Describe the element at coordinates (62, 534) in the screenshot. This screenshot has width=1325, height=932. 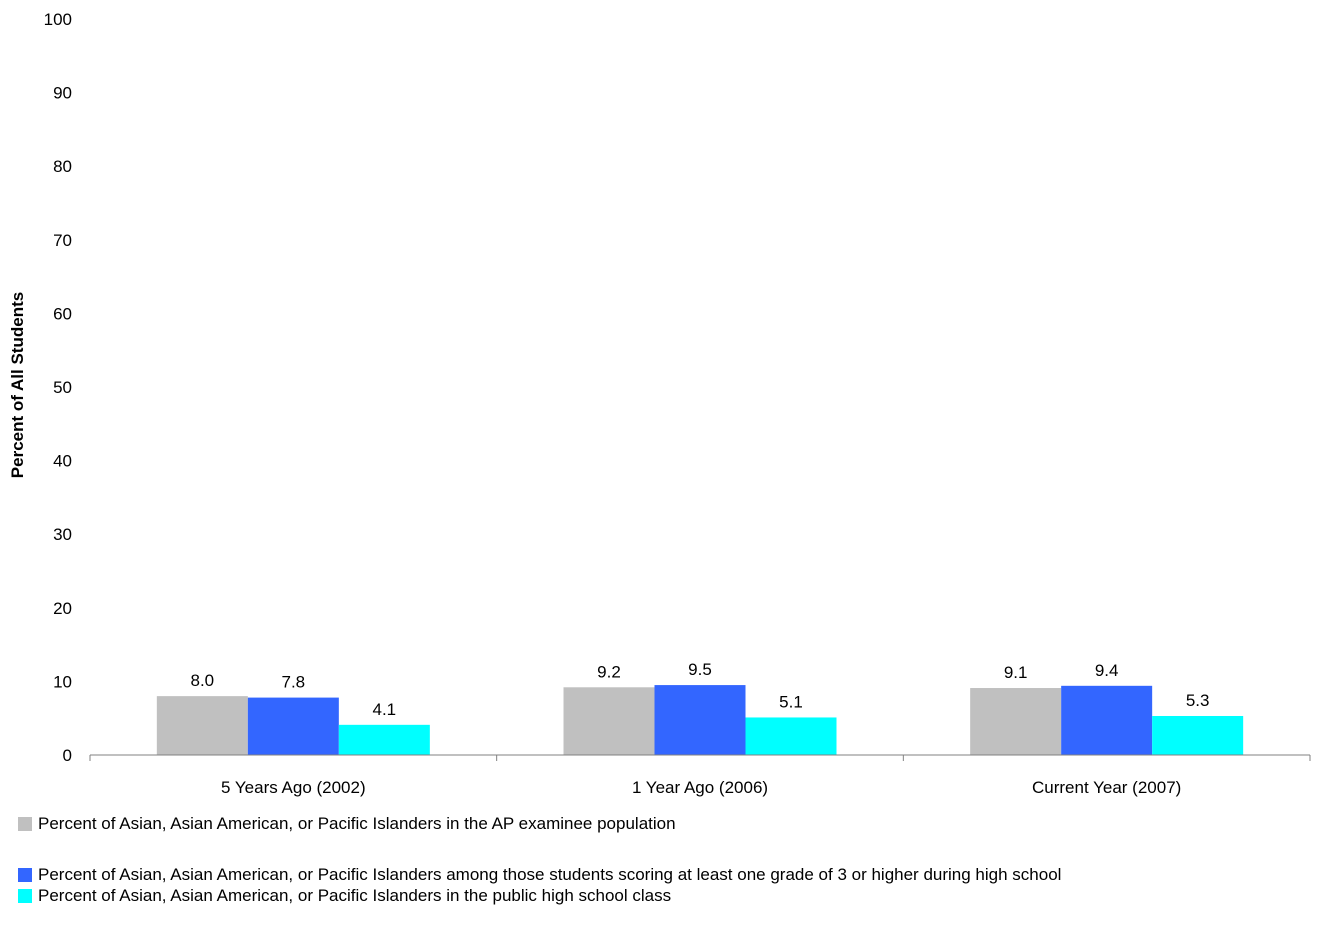
I see `y-tick-label: 30` at that location.